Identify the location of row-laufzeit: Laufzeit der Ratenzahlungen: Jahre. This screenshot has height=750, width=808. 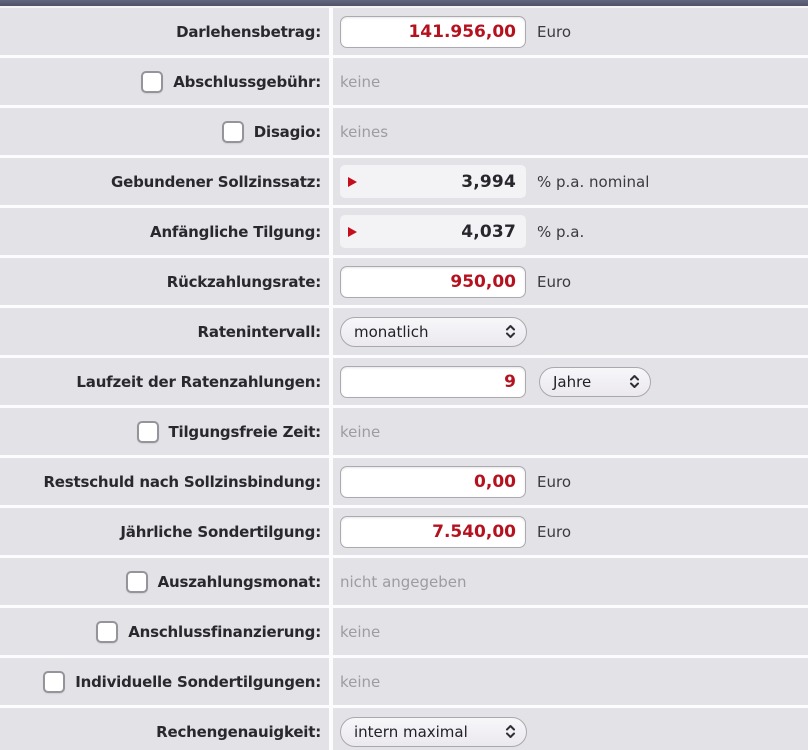
(404, 383).